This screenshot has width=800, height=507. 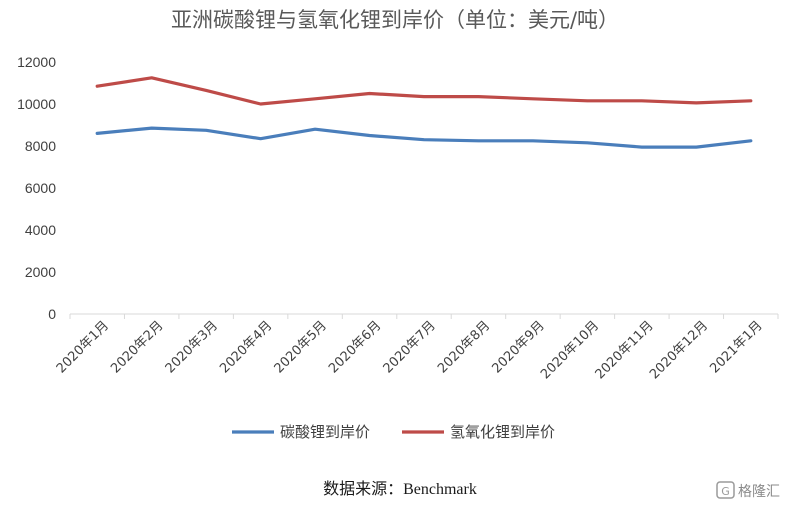 I want to click on y-tick-label: 4000, so click(x=40, y=230).